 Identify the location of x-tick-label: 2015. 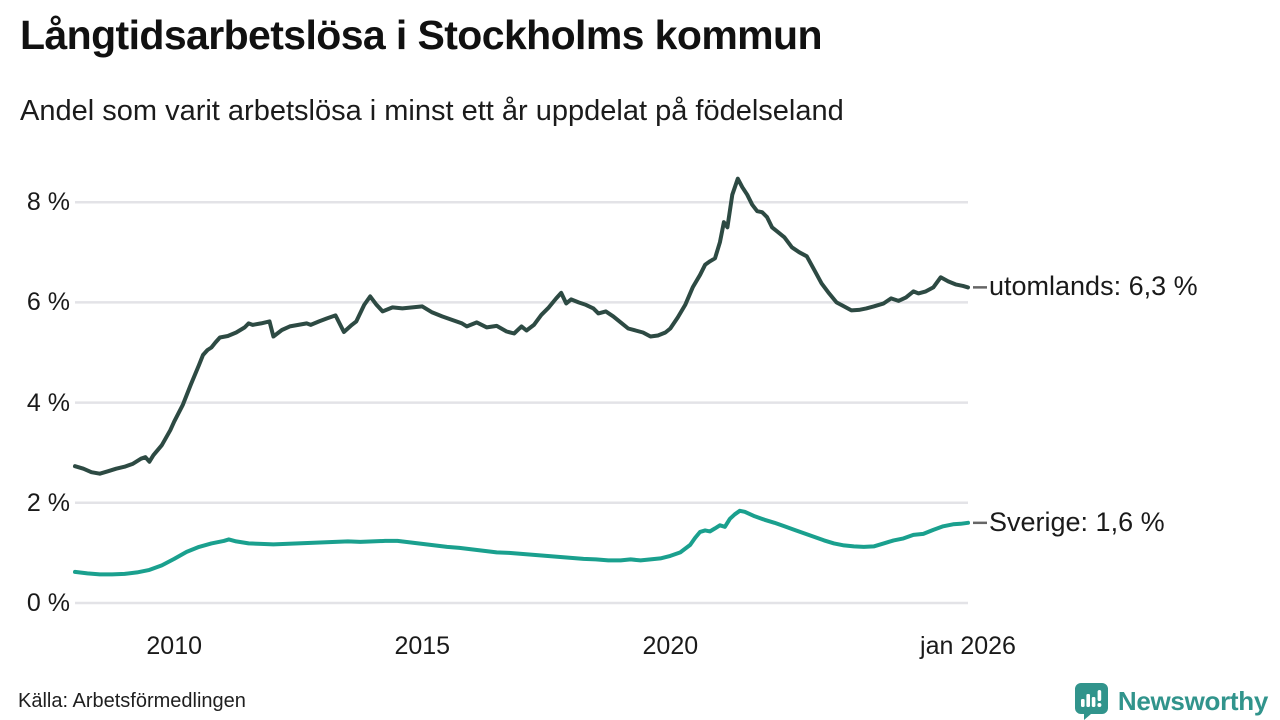
(422, 646).